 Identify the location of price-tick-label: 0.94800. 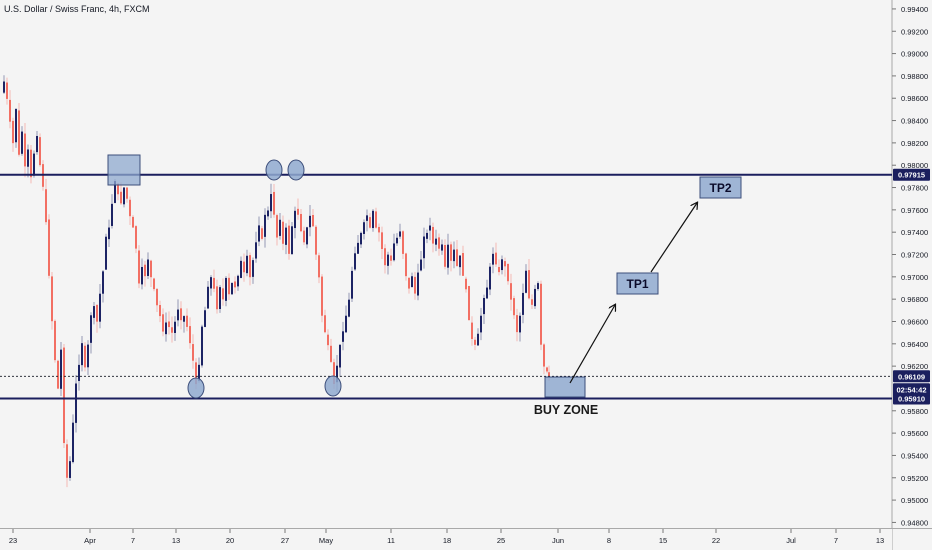
(914, 522).